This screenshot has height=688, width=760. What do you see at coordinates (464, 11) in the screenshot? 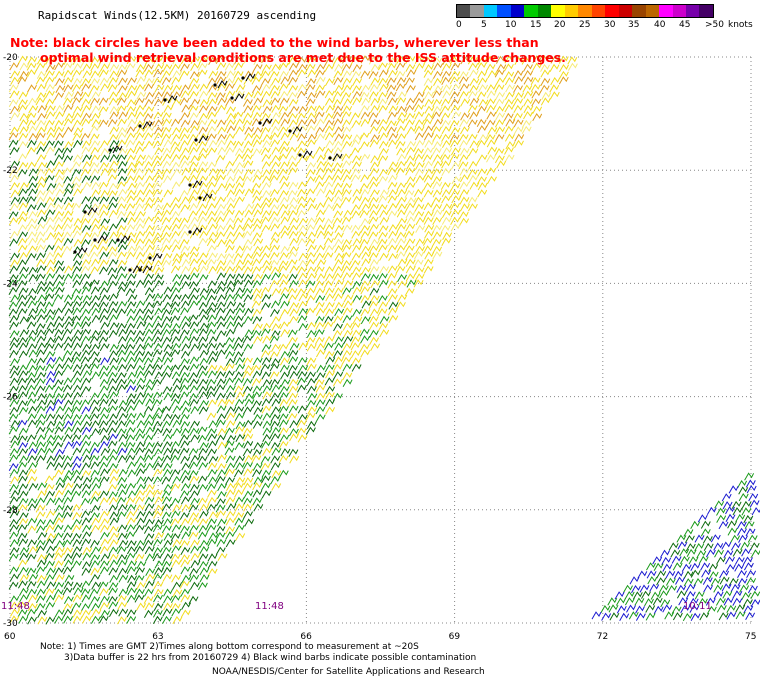
I see `legend-swatch` at bounding box center [464, 11].